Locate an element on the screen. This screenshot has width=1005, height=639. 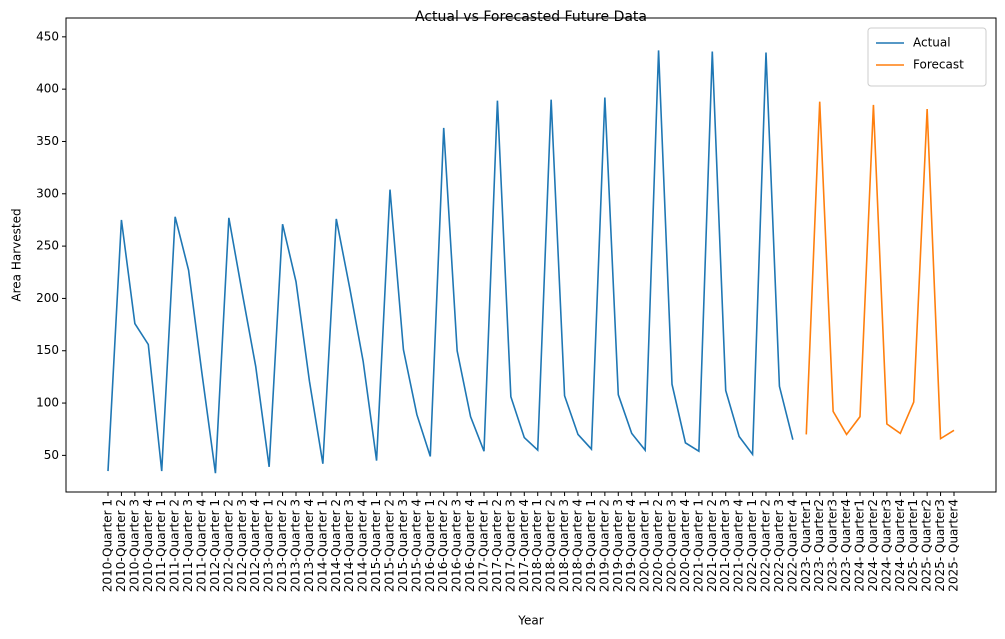
x-tick-label: 2023- Quarter3 is located at coordinates (833, 545).